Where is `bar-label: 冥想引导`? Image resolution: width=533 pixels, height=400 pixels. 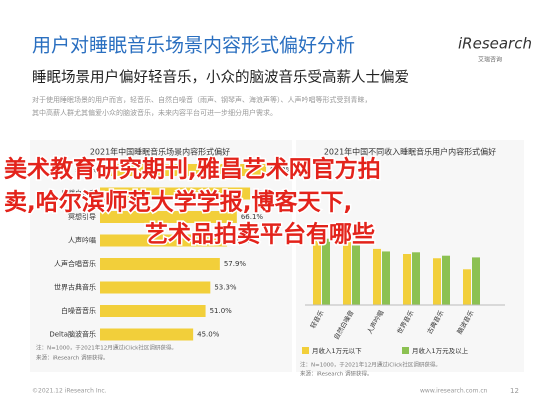
bar-label: 冥想引导 is located at coordinates (82, 216).